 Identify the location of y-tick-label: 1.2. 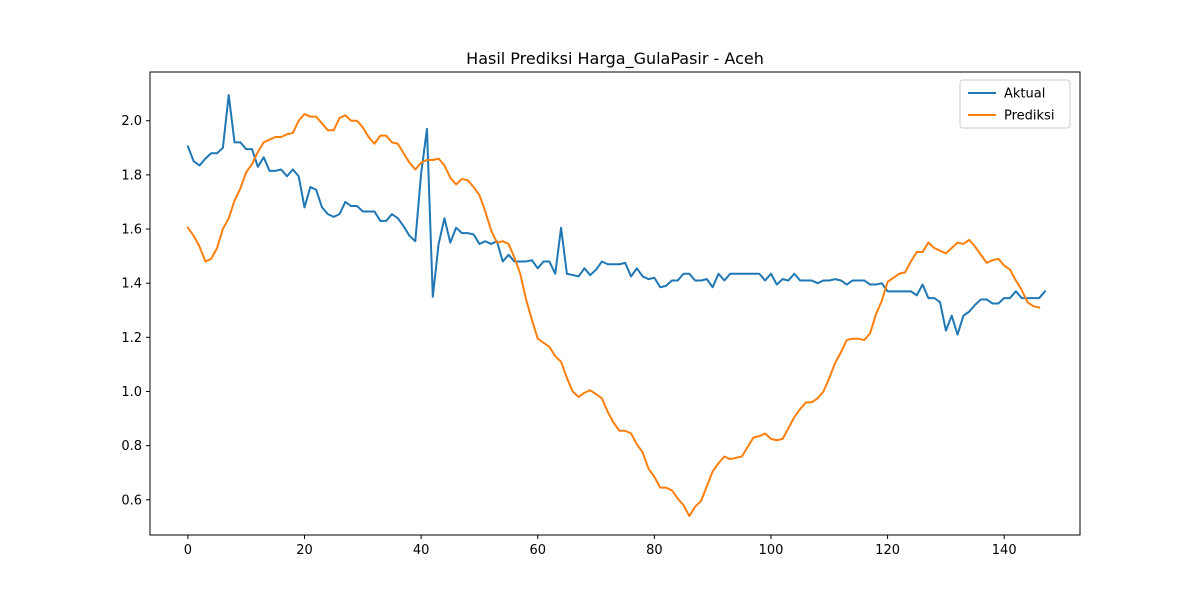
(131, 338).